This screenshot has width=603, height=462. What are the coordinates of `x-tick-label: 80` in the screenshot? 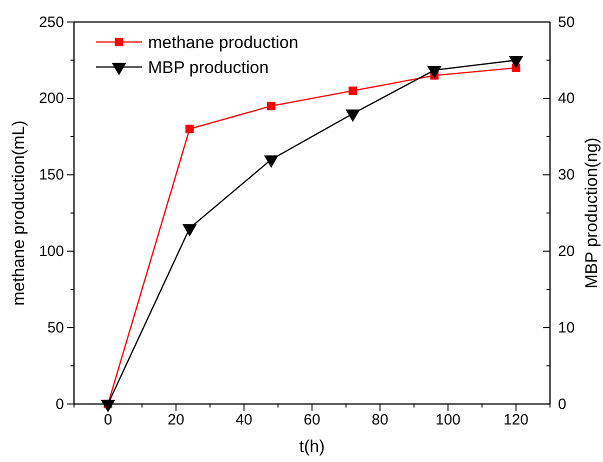 It's located at (380, 420).